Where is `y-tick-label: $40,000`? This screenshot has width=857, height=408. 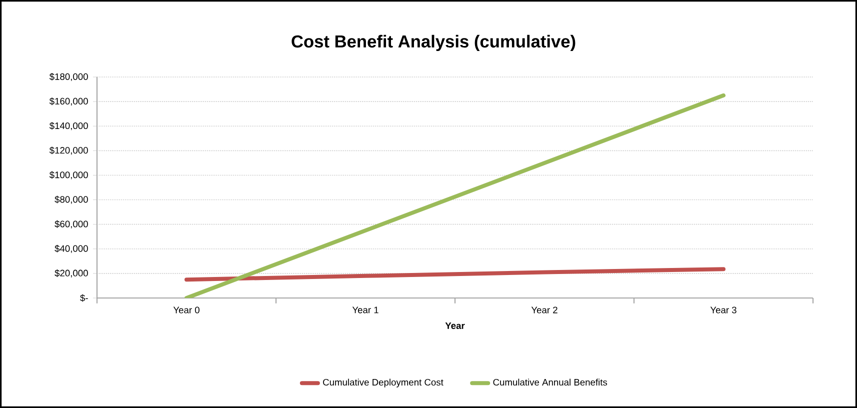
y-tick-label: $40,000 is located at coordinates (71, 248).